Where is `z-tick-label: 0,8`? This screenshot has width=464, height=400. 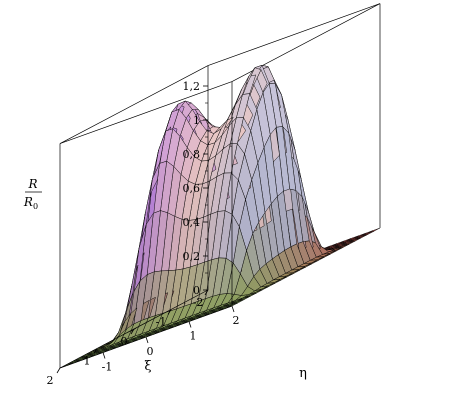
z-tick-label: 0,8 is located at coordinates (192, 154).